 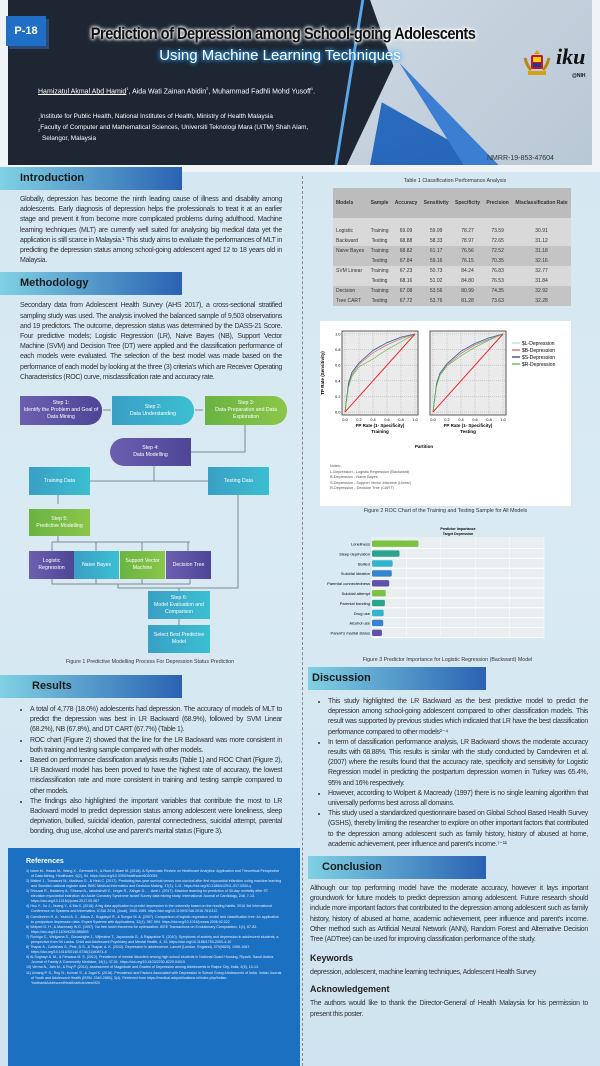 What do you see at coordinates (338, 412) in the screenshot?
I see `y-tick-label: 0.0` at bounding box center [338, 412].